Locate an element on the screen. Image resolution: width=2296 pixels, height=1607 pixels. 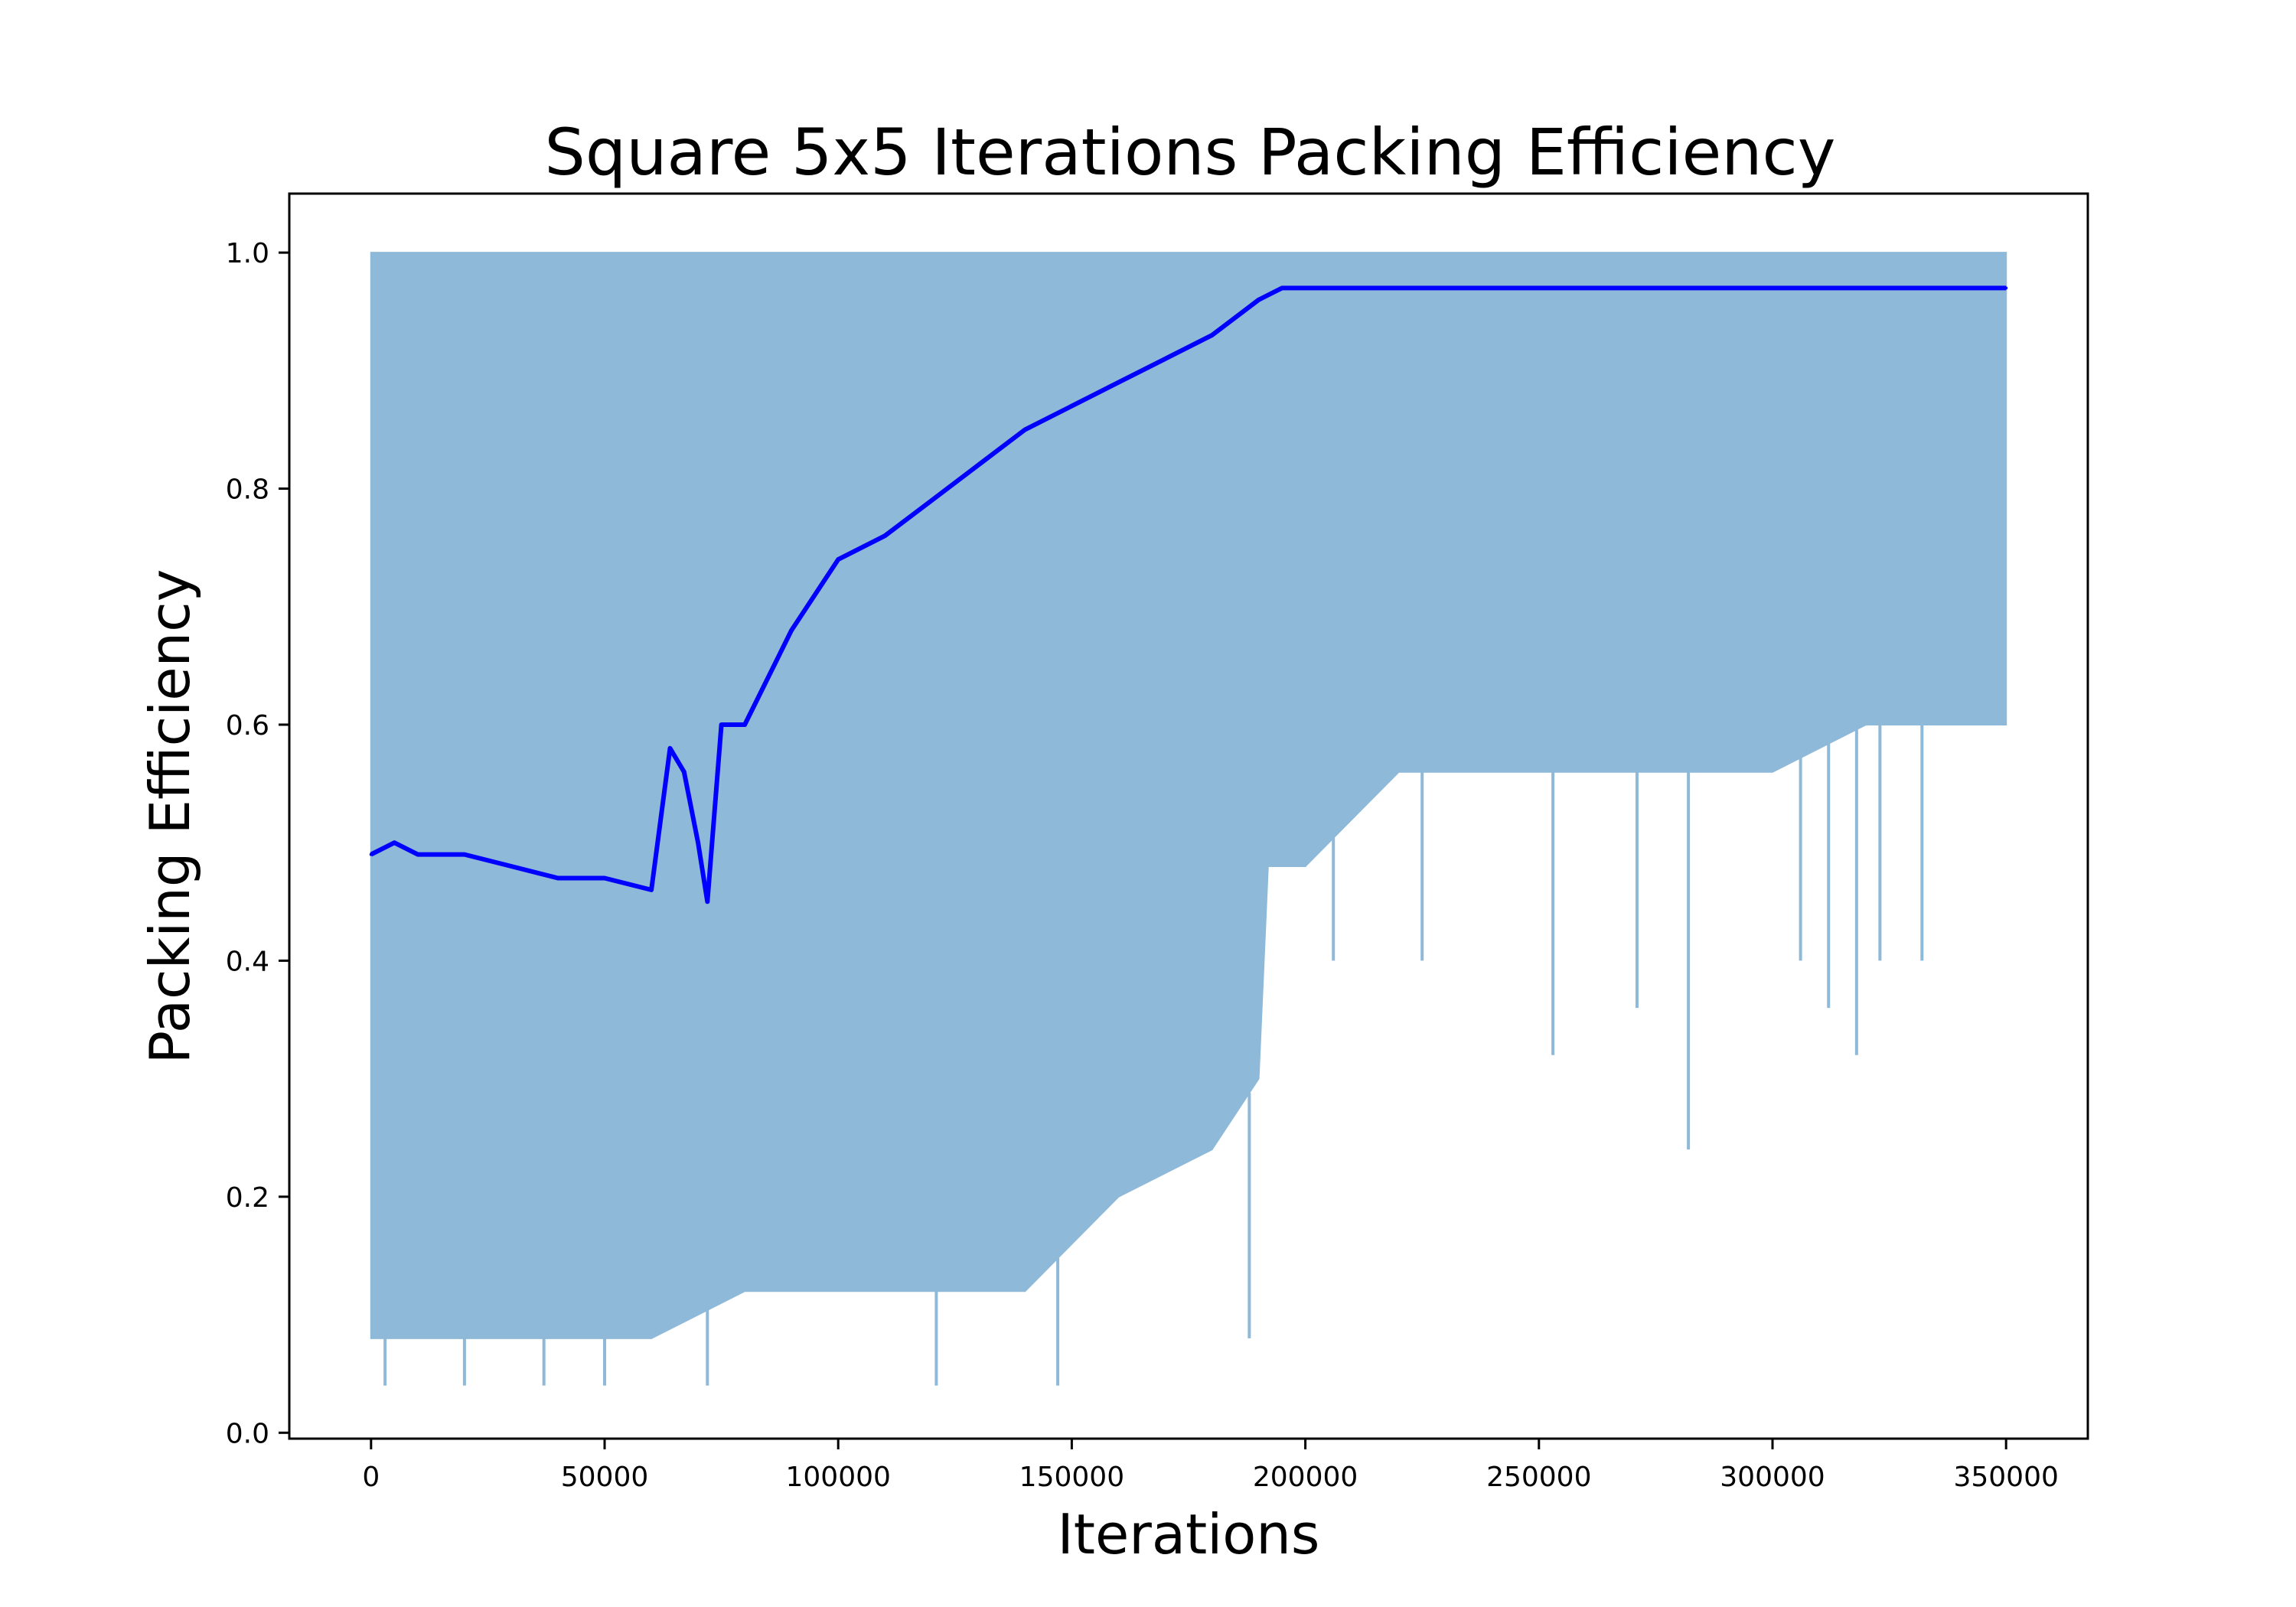
x-tick-label: 200000 is located at coordinates (1305, 1477).